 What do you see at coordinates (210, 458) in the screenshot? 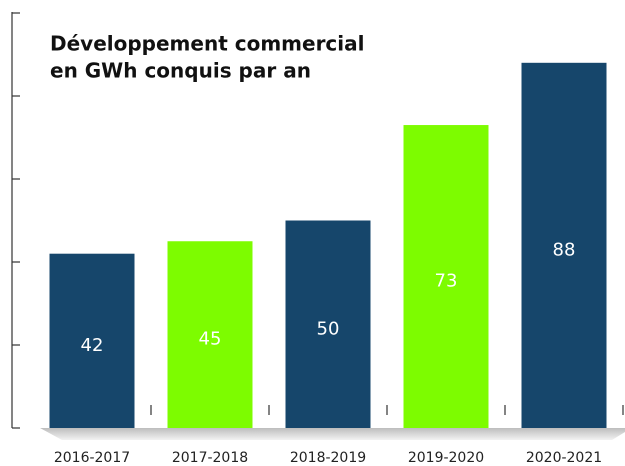
I see `x-tick-label: 2017-2018` at bounding box center [210, 458].